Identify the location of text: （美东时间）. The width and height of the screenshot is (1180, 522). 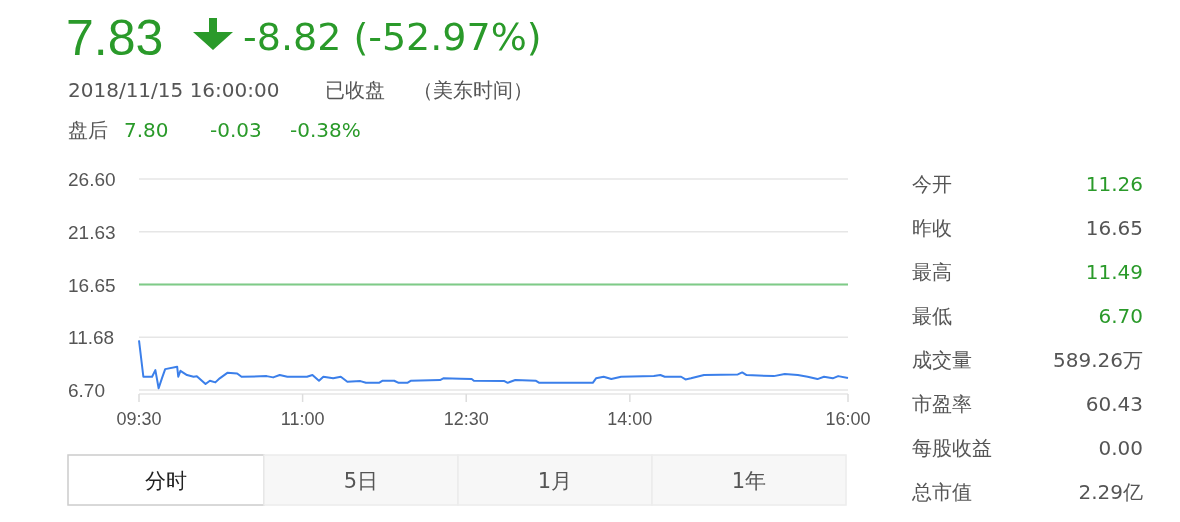
(473, 90).